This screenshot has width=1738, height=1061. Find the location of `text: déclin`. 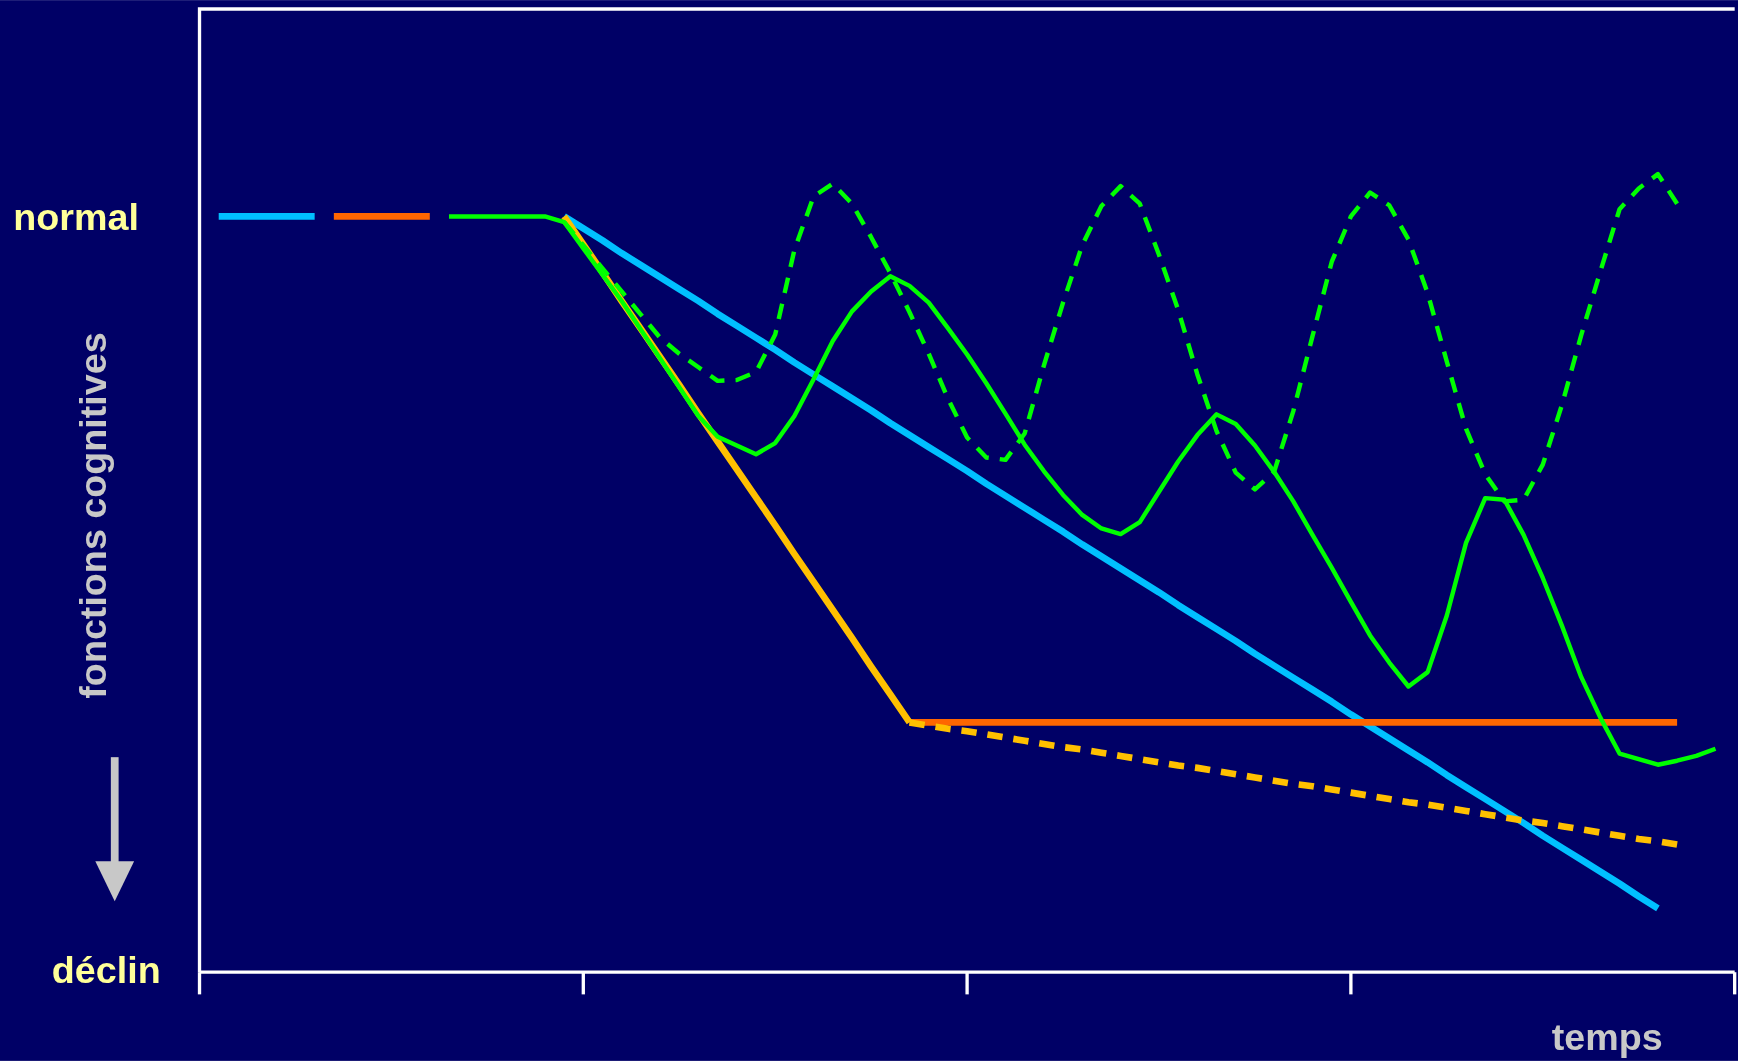

text: déclin is located at coordinates (106, 970).